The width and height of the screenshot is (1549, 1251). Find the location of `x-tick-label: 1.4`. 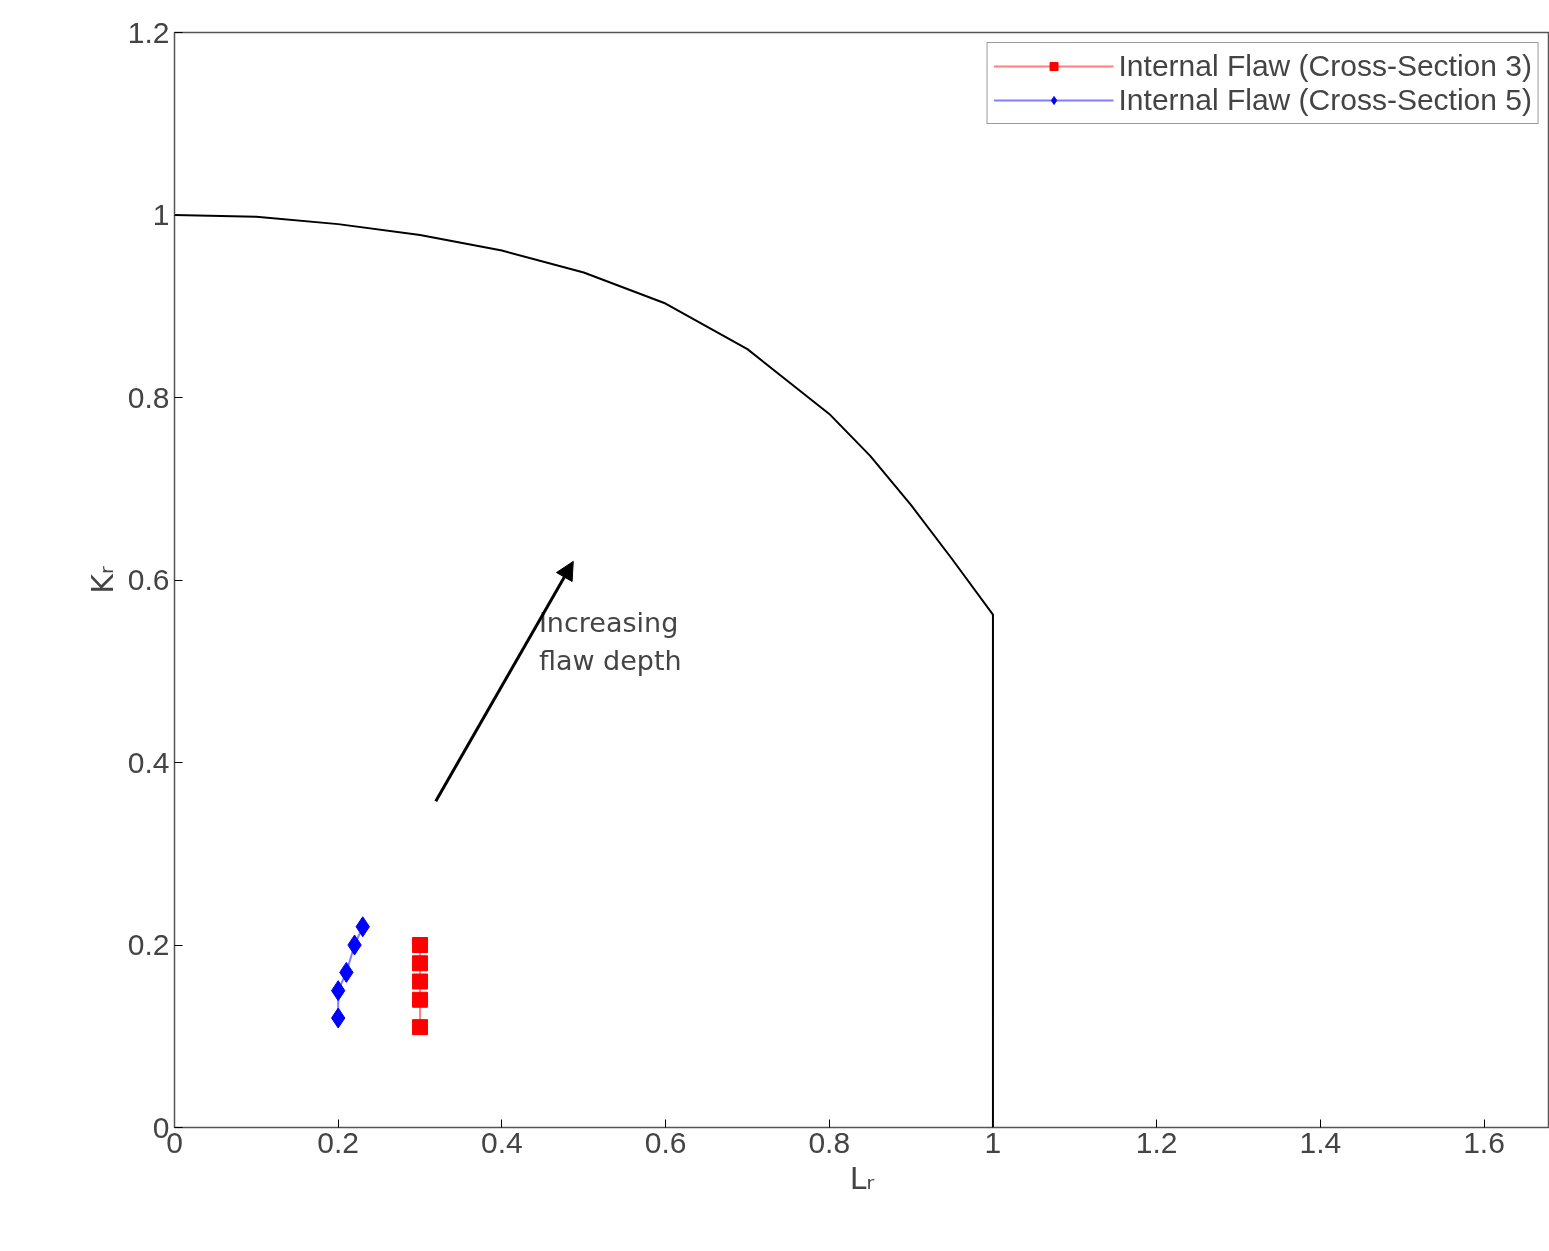

x-tick-label: 1.4 is located at coordinates (1320, 1142).